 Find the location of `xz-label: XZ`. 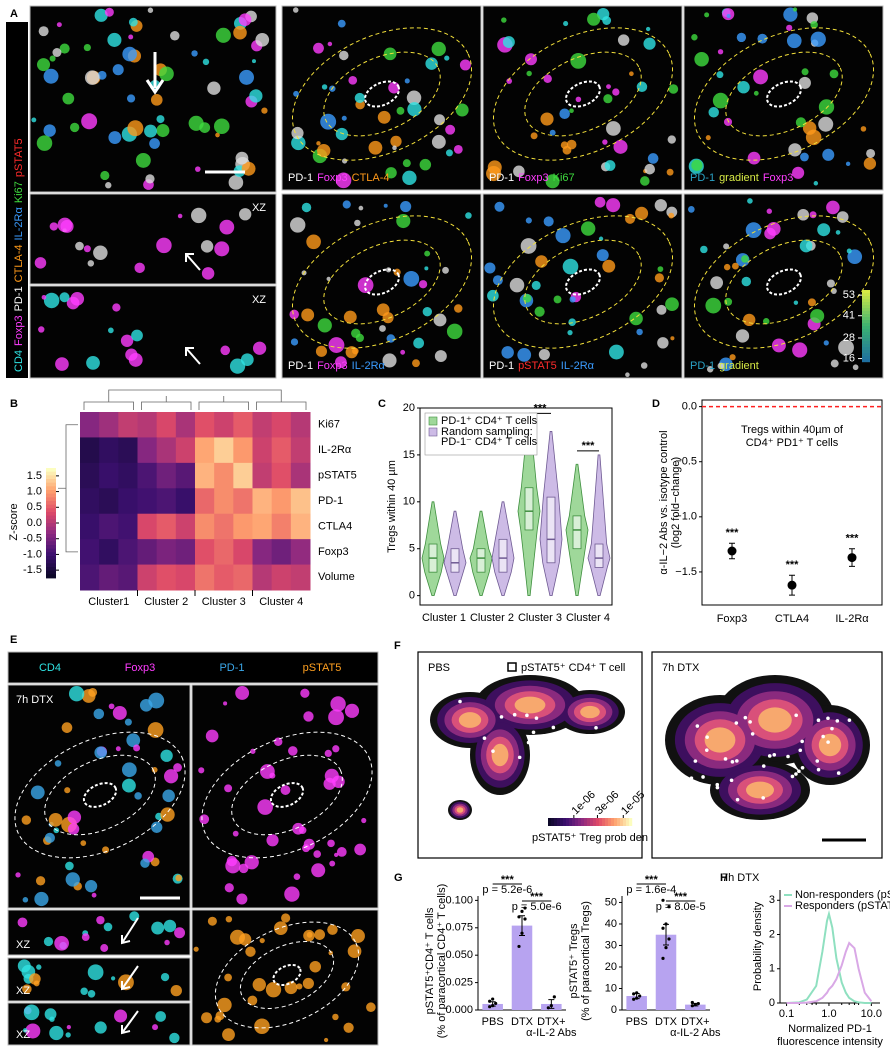

xz-label: XZ is located at coordinates (23, 991).